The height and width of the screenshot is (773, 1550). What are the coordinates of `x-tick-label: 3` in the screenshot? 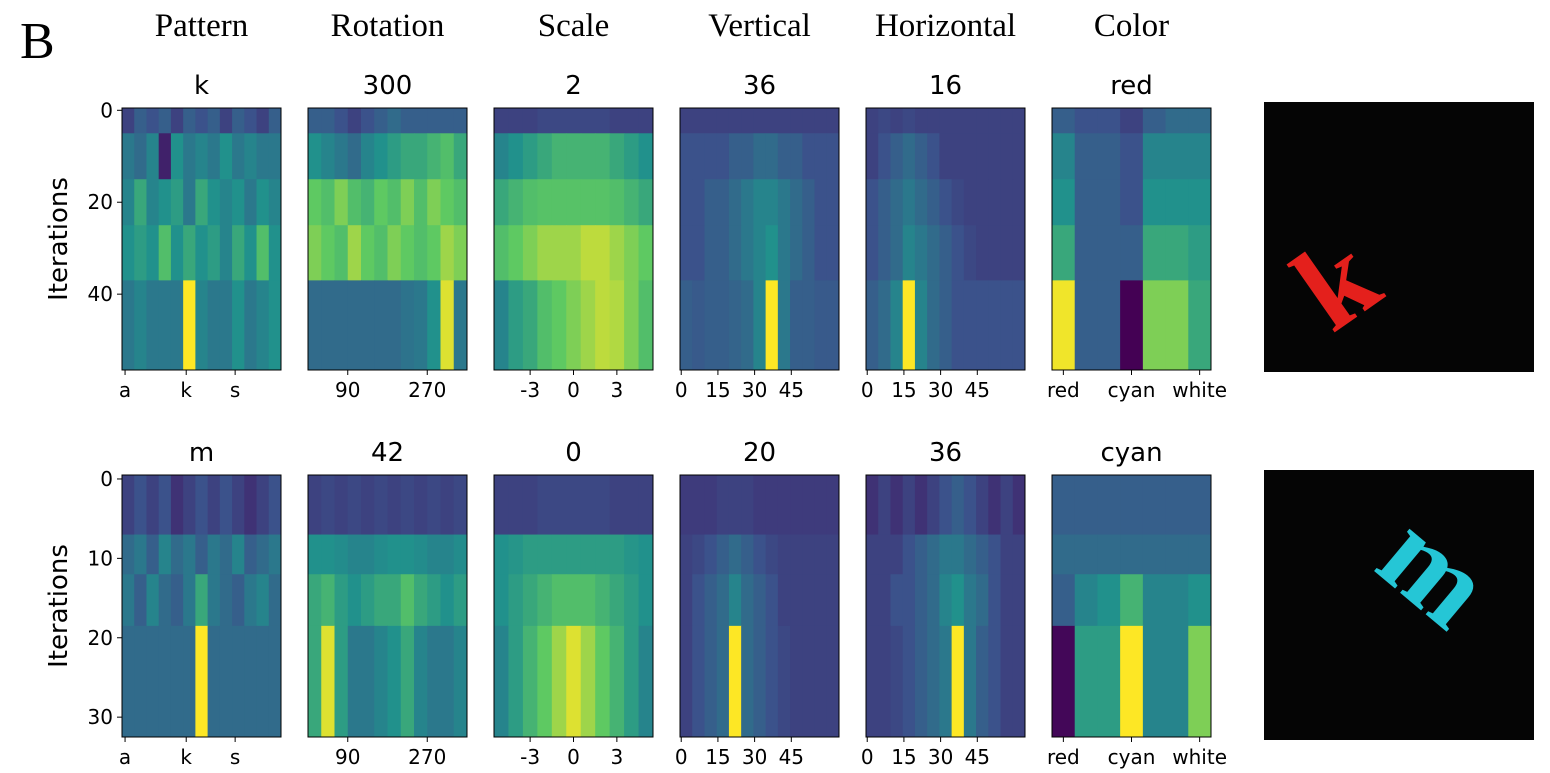 It's located at (616, 757).